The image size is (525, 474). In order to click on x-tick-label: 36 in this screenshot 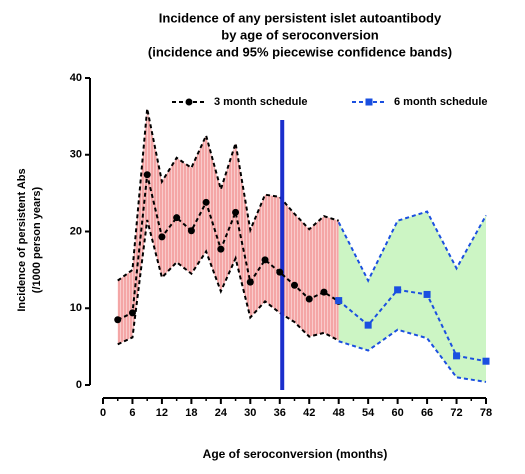, I will do `click(280, 413)`.